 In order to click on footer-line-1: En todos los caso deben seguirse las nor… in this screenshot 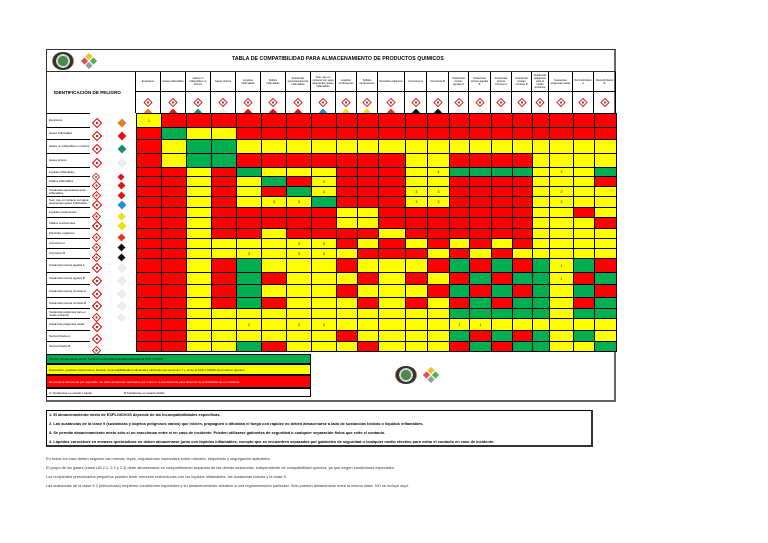, I will do `click(158, 458)`.